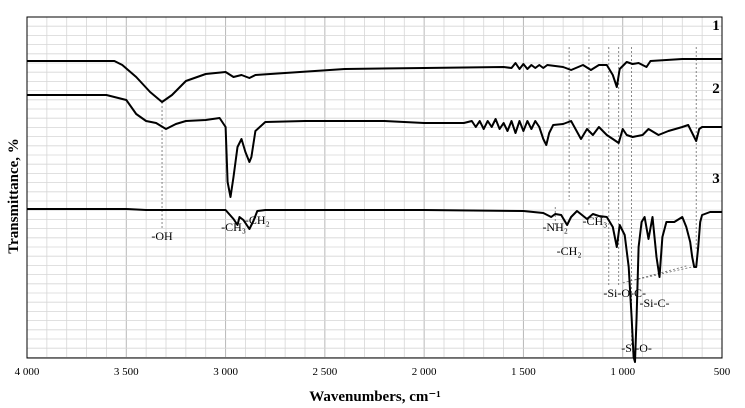 The image size is (745, 408). Describe the element at coordinates (373, 372) in the screenshot. I see `x-tick-labels: 4 000 3 500 3 000 2 500 2 000 1 500 1 000 500` at that location.